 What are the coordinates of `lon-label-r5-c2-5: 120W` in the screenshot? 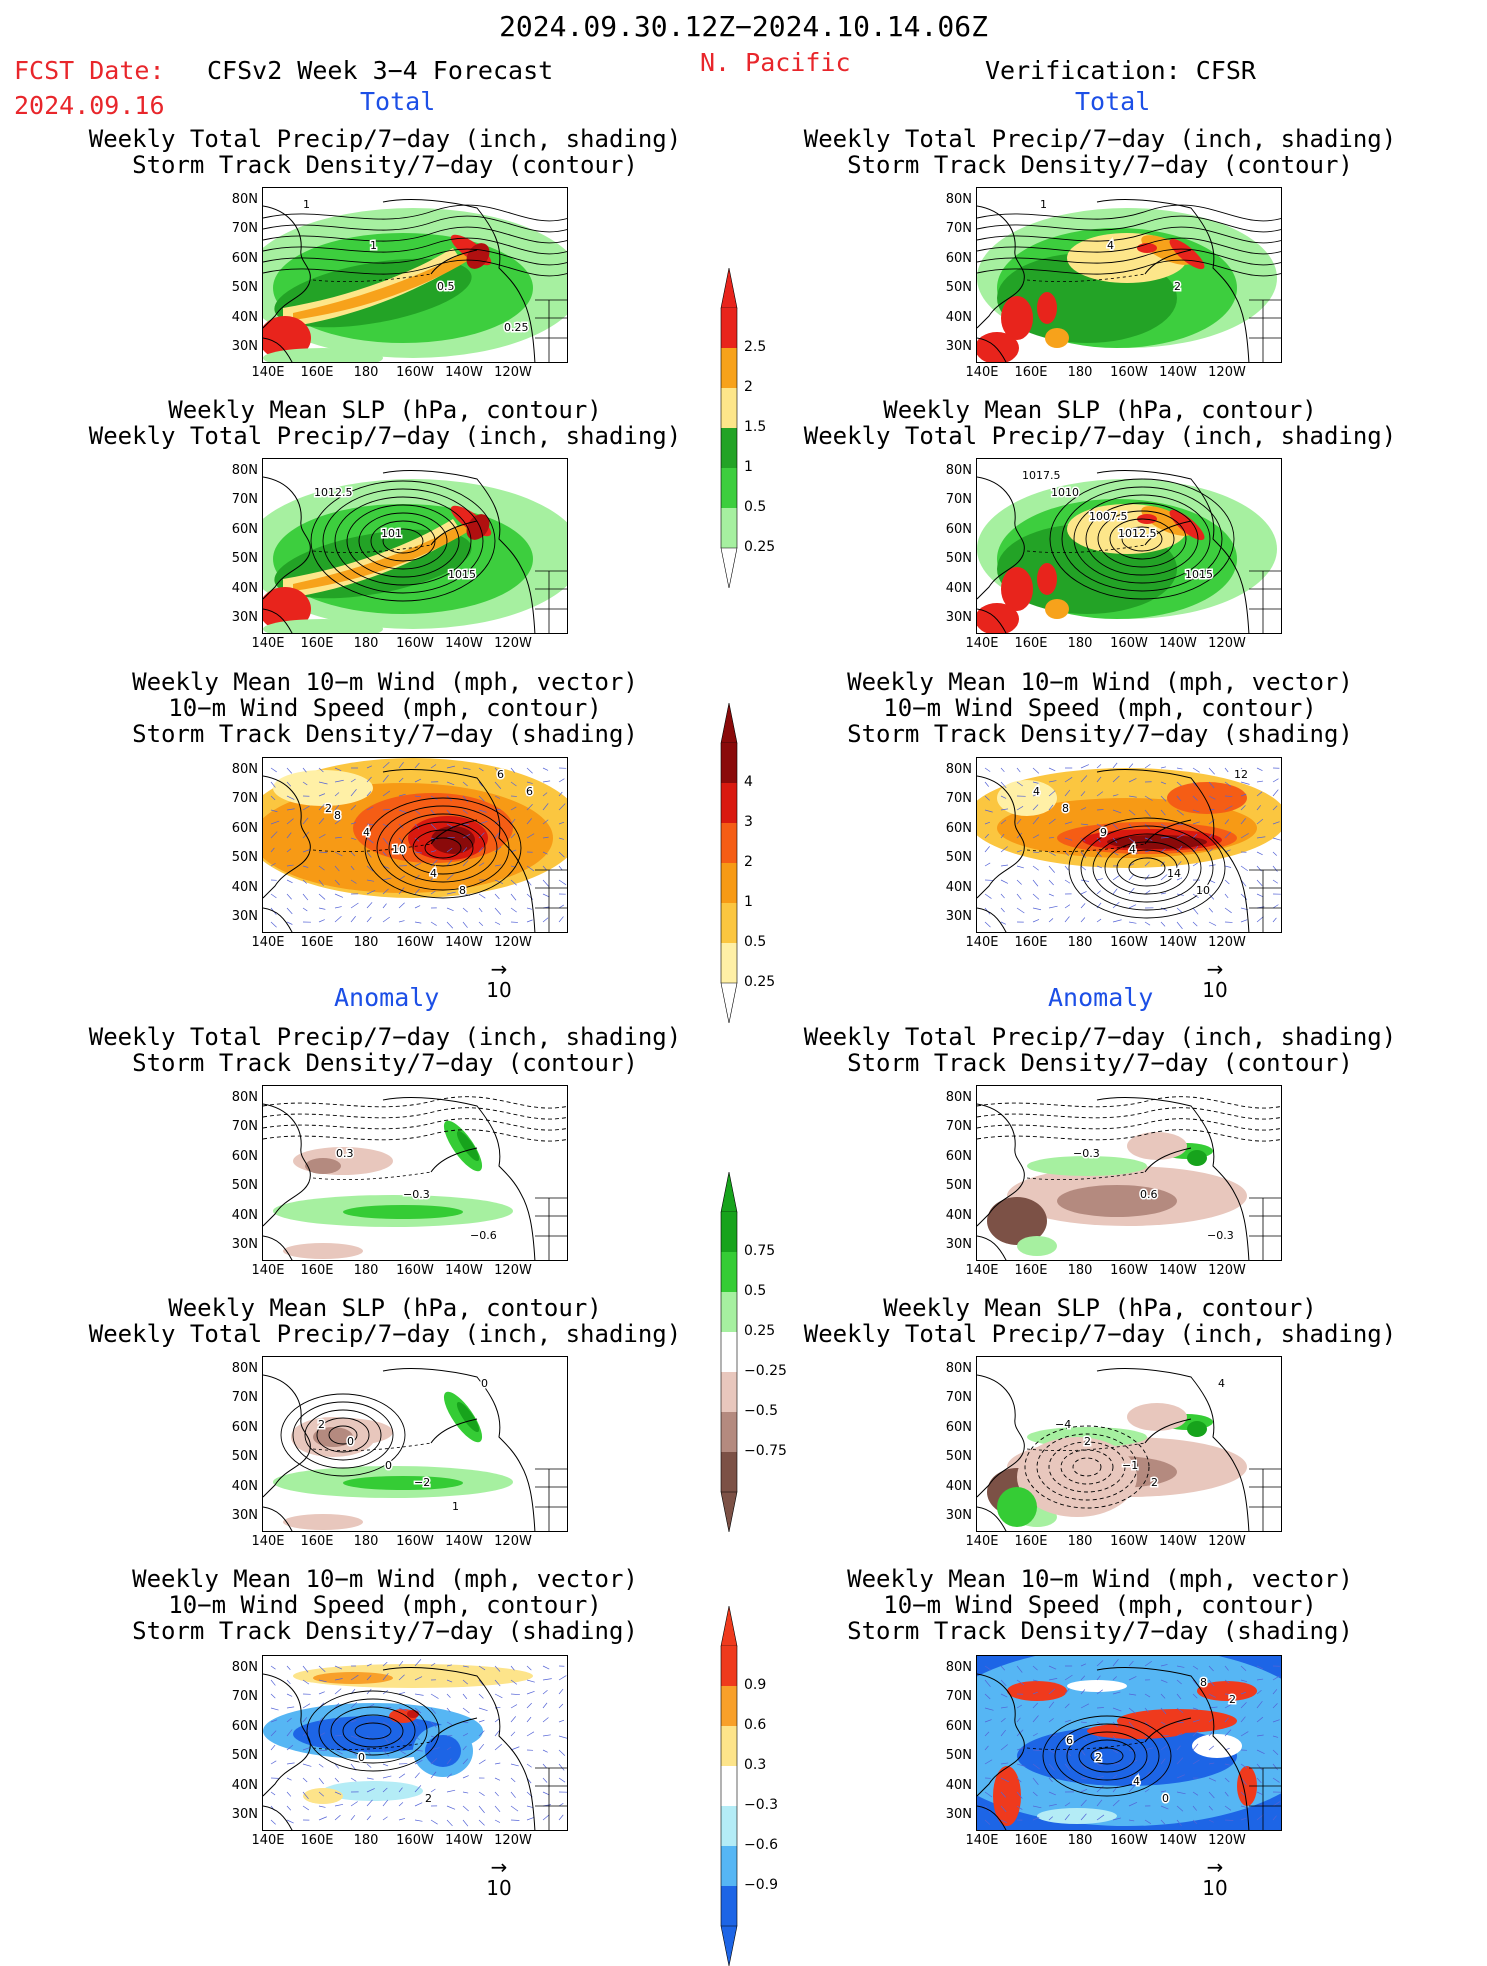 It's located at (1227, 1541).